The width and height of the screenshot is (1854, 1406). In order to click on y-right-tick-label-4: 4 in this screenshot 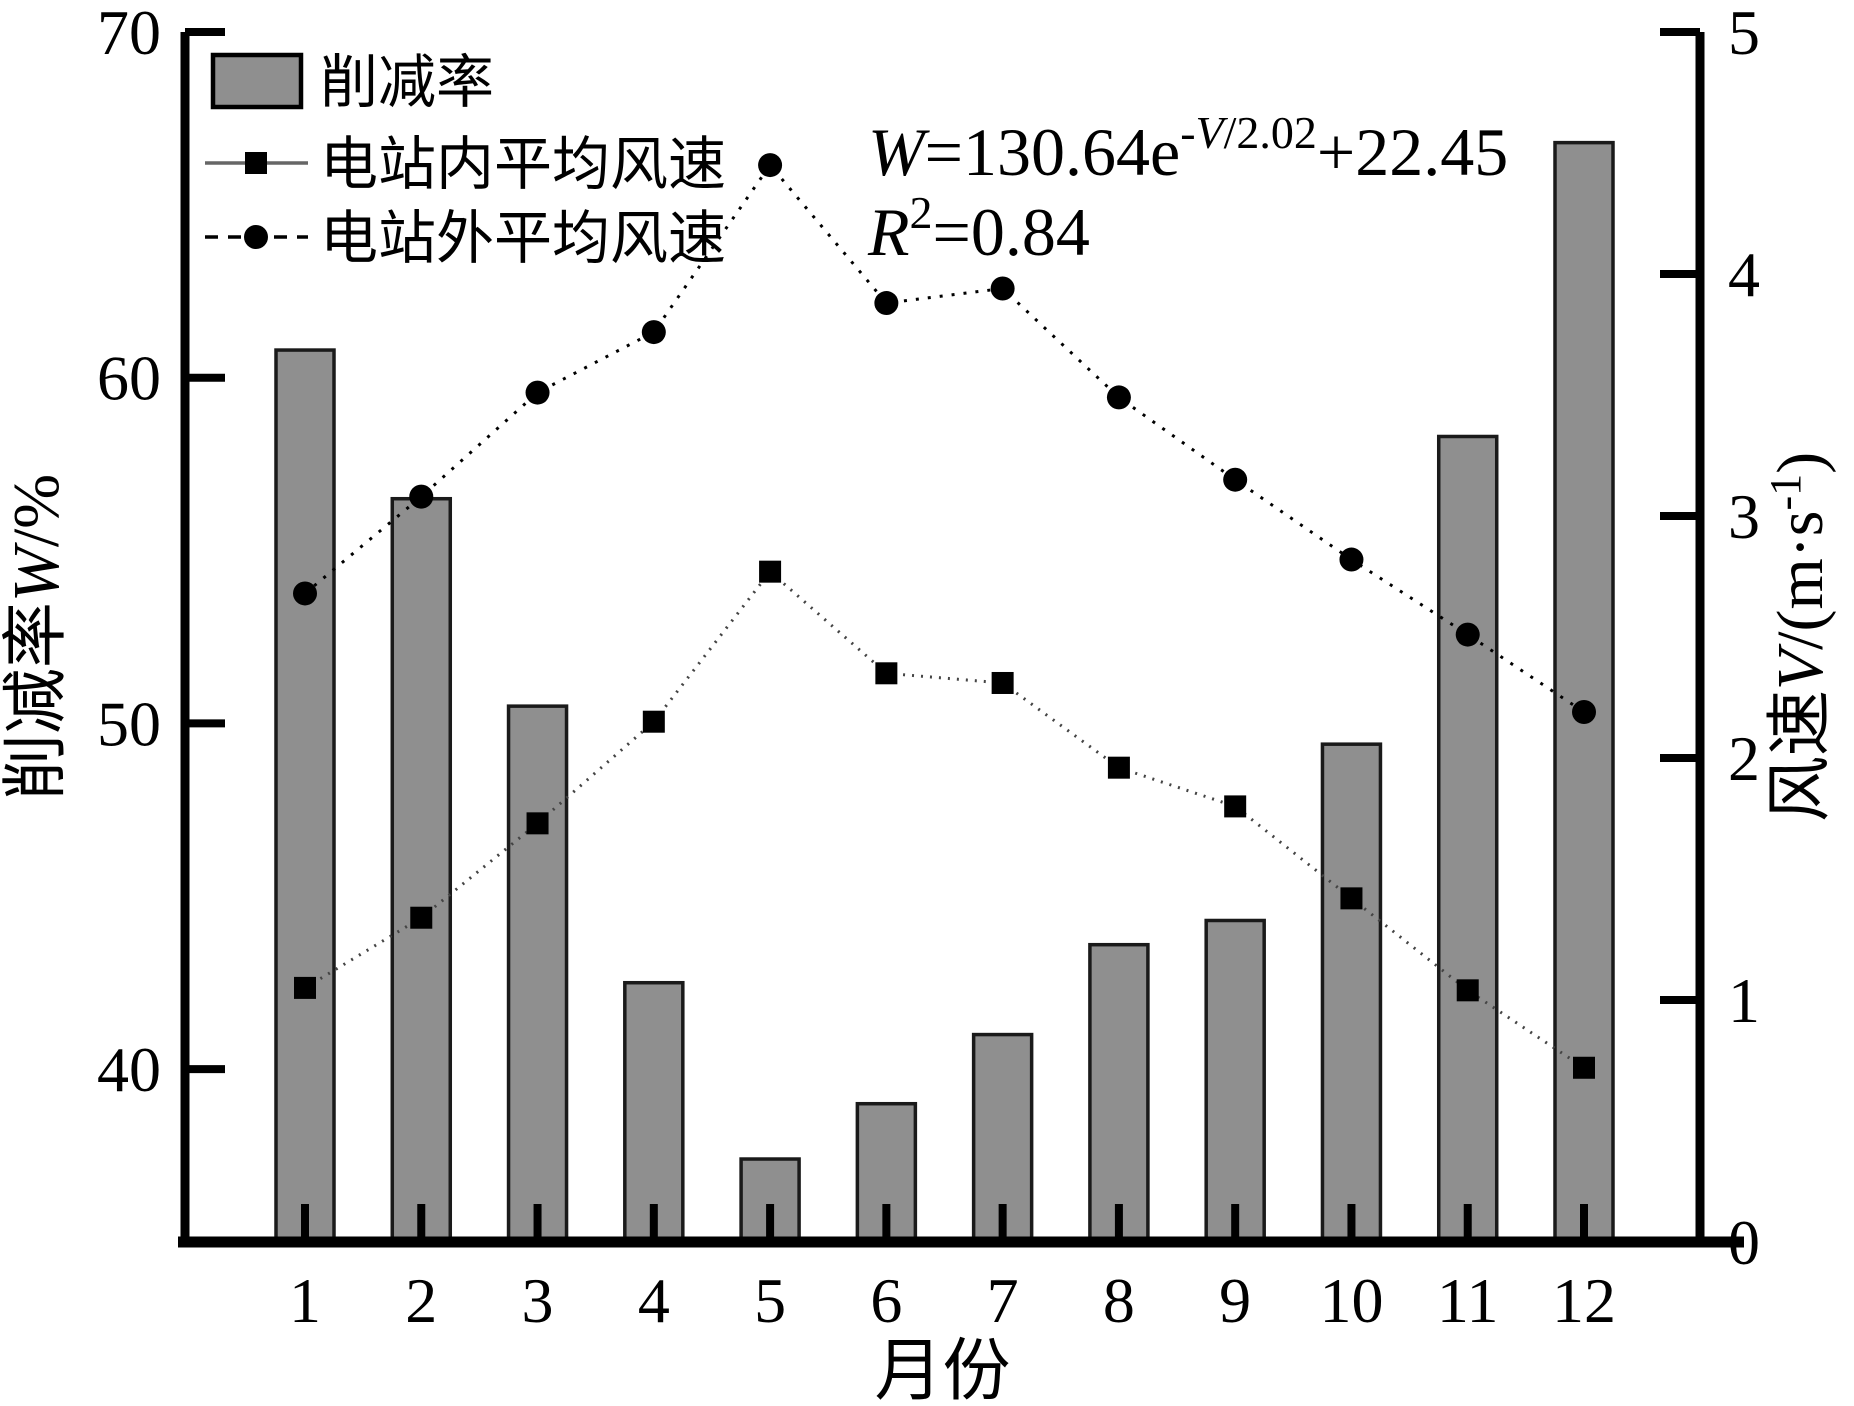, I will do `click(1744, 274)`.